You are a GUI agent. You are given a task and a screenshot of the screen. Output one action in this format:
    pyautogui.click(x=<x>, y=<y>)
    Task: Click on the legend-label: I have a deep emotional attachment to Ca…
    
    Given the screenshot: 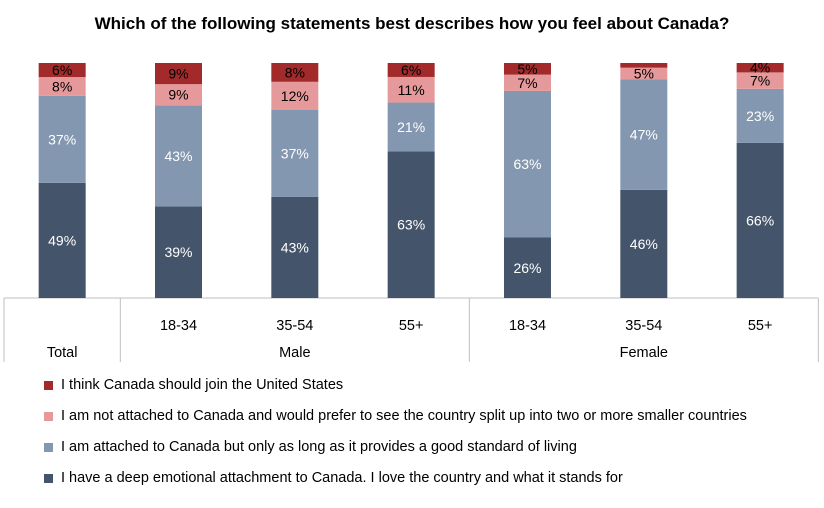 What is the action you would take?
    pyautogui.click(x=342, y=478)
    